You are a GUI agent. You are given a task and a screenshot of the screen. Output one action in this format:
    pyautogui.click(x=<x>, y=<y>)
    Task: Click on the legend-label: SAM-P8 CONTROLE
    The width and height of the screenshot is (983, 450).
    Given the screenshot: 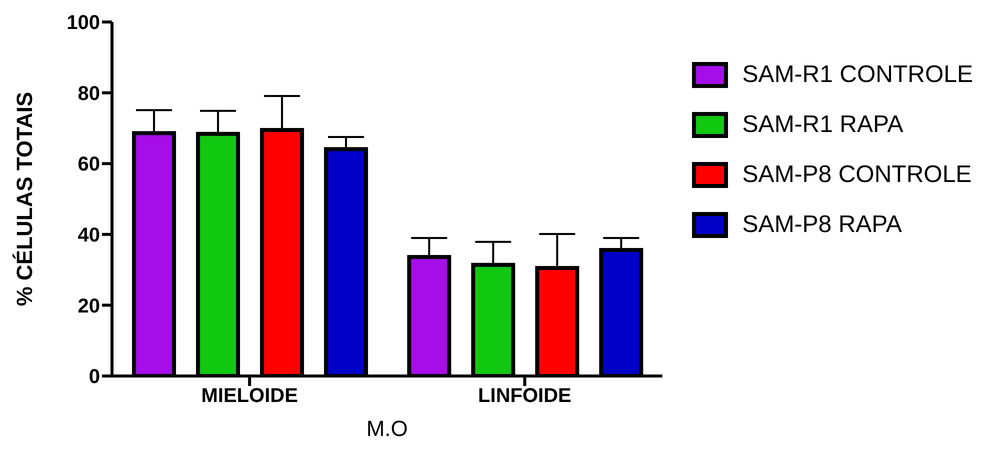 What is the action you would take?
    pyautogui.click(x=857, y=175)
    